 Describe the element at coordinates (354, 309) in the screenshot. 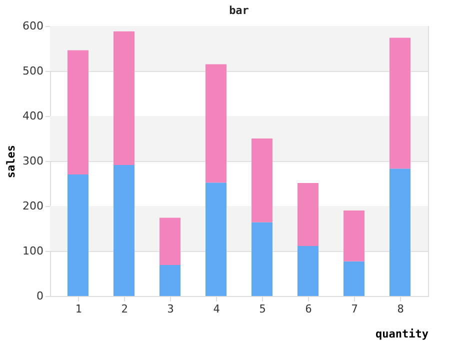

I see `x-tick-label: 7` at that location.